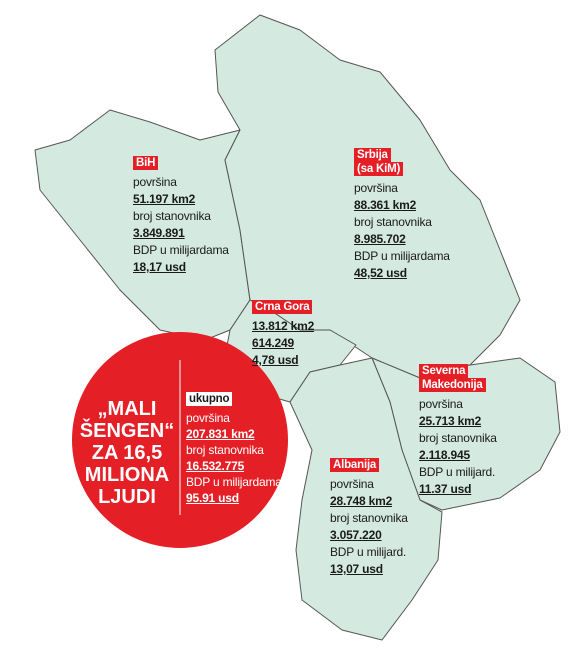 The width and height of the screenshot is (578, 659). I want to click on total-value: 207.831 km2, so click(220, 434).